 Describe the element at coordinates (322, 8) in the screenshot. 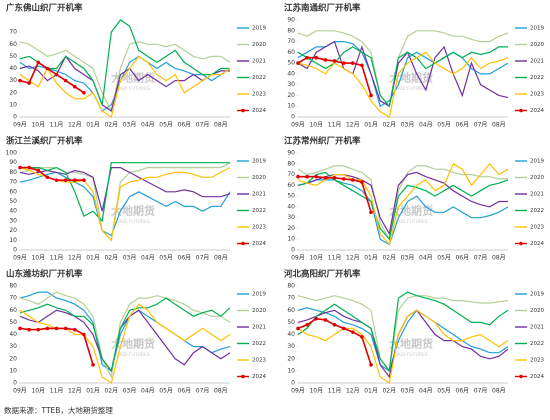

I see `chart-title: 江苏南通织厂开机率` at that location.